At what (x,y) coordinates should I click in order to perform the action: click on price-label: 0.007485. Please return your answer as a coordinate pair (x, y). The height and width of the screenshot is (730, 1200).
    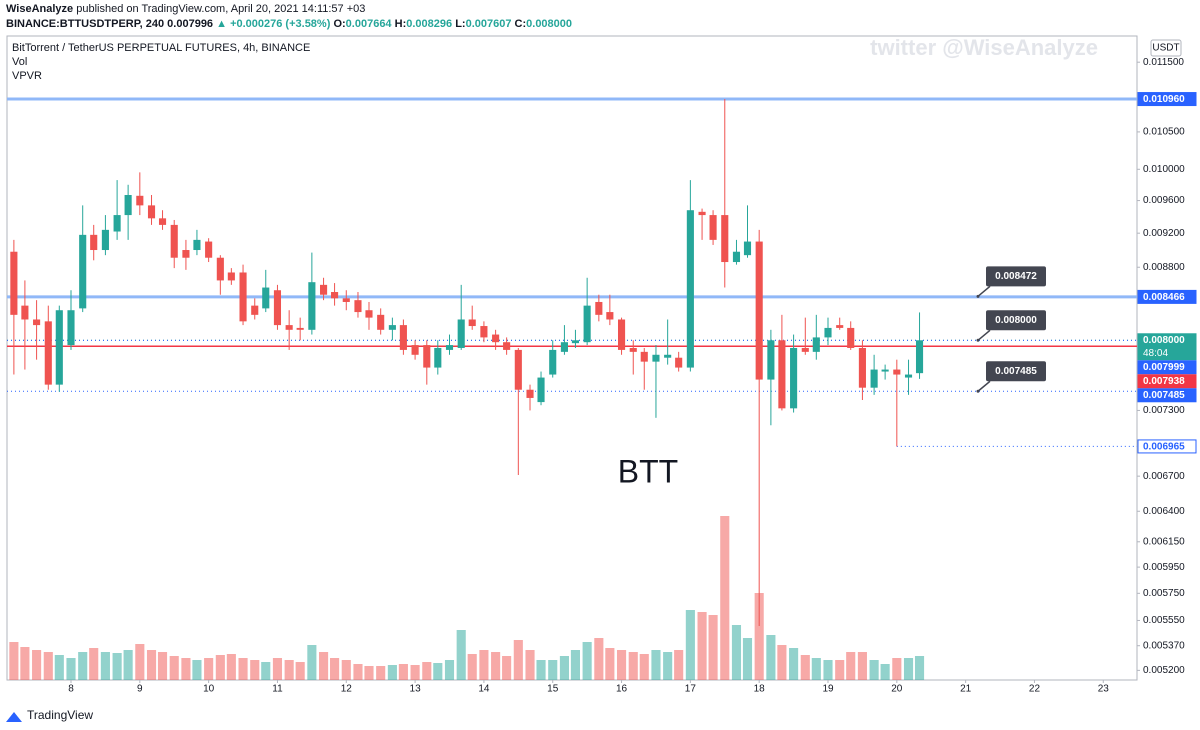
    Looking at the image, I should click on (1164, 395).